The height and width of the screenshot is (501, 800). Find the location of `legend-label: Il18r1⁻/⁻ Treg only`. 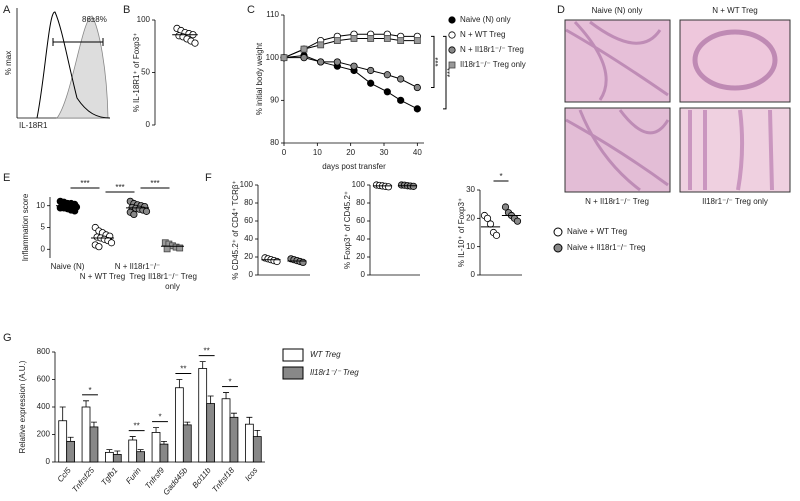

legend-label: Il18r1⁻/⁻ Treg only is located at coordinates (493, 64).